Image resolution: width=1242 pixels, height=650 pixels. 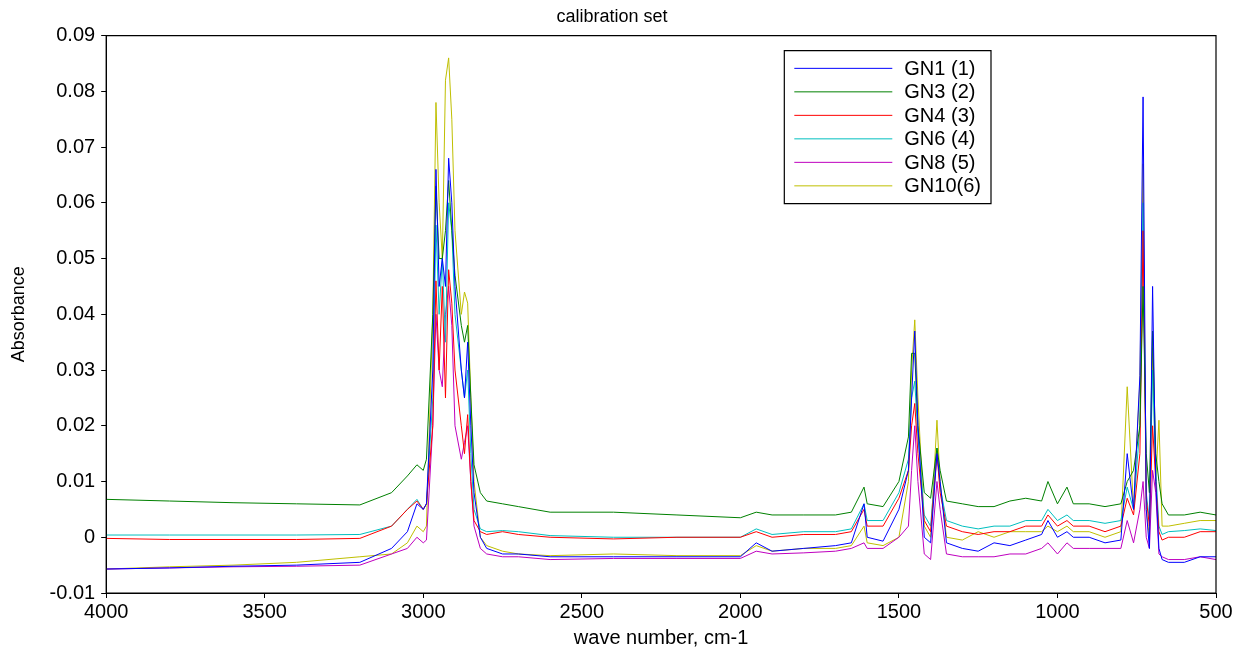 I want to click on y-tick-label: 0.09, so click(x=76, y=34).